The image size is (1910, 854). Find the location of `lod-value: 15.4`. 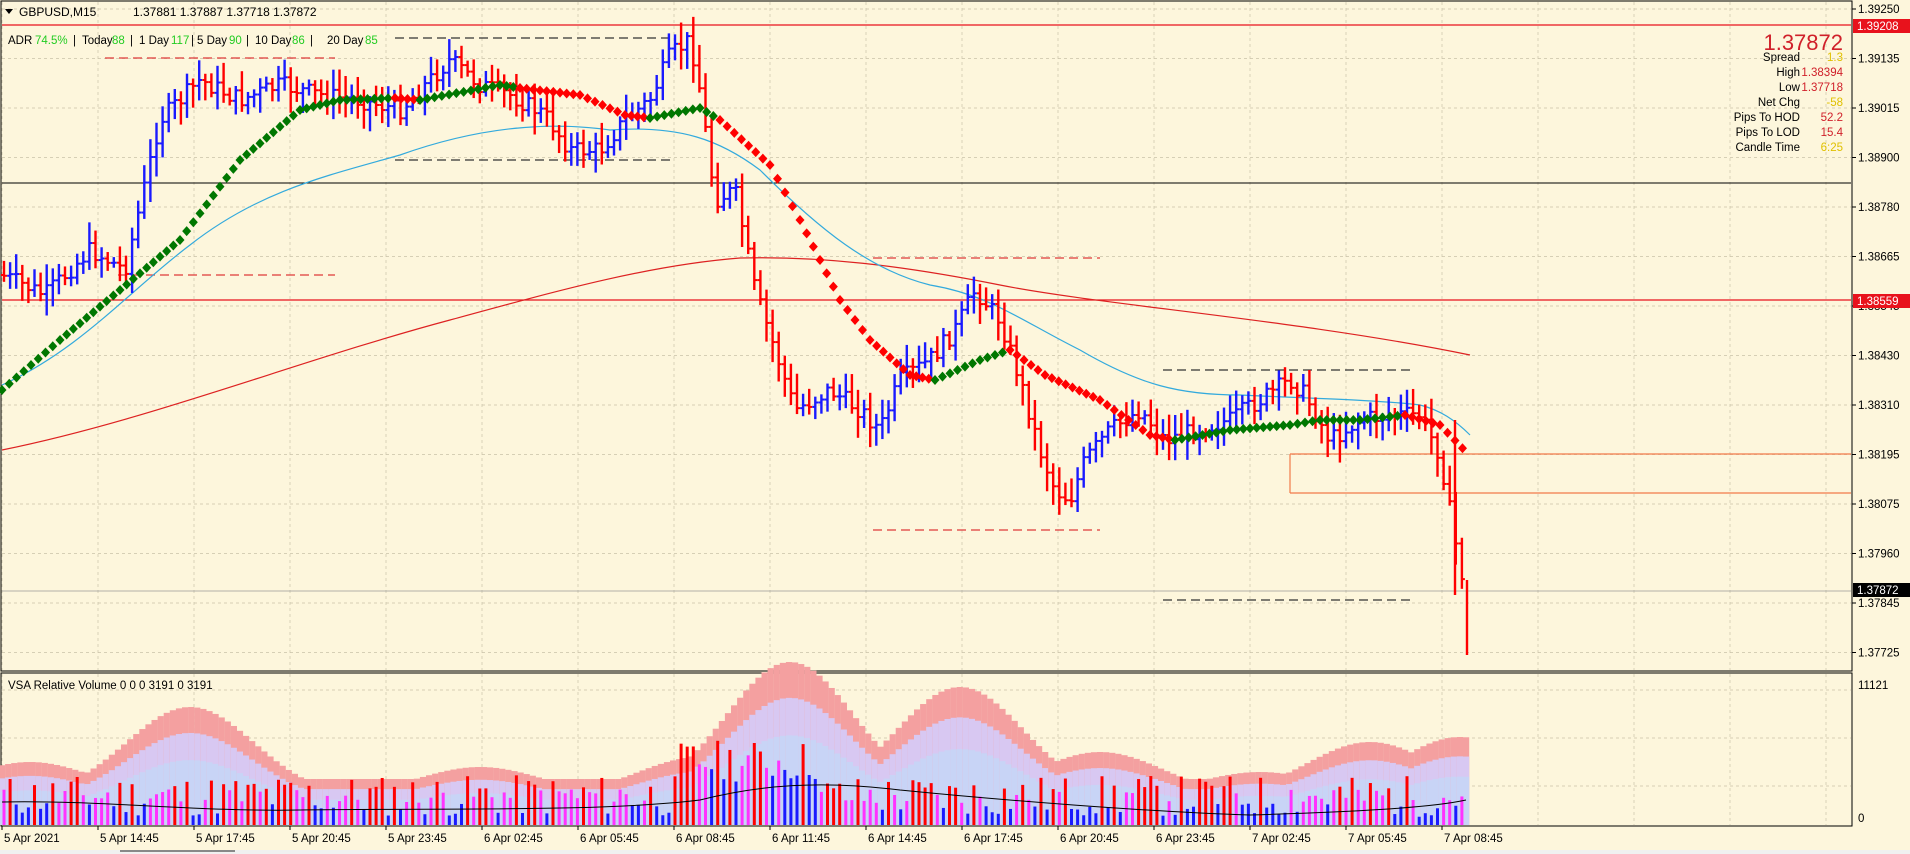

lod-value: 15.4 is located at coordinates (1832, 133).